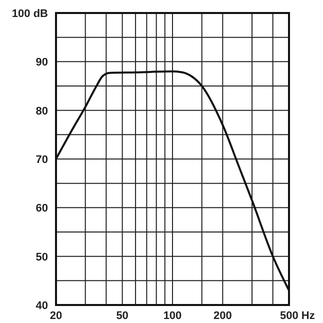 This screenshot has width=323, height=323. Describe the element at coordinates (56, 316) in the screenshot. I see `x-tick-label: 20` at that location.